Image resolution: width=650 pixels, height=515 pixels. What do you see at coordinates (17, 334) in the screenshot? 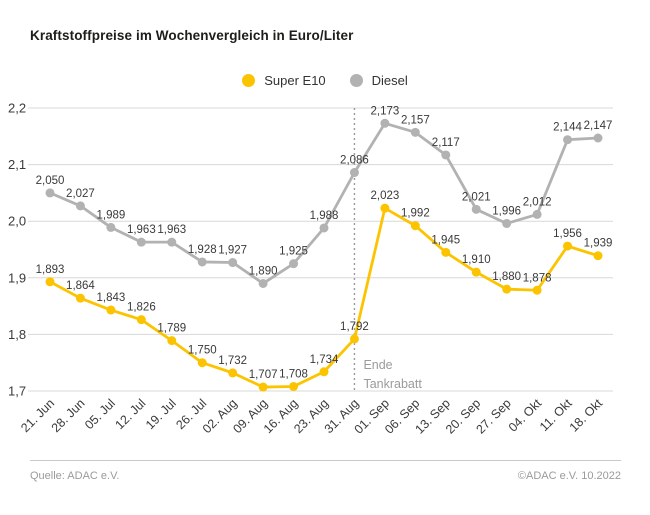
I see `y-axis-tick-label: 1,8` at bounding box center [17, 334].